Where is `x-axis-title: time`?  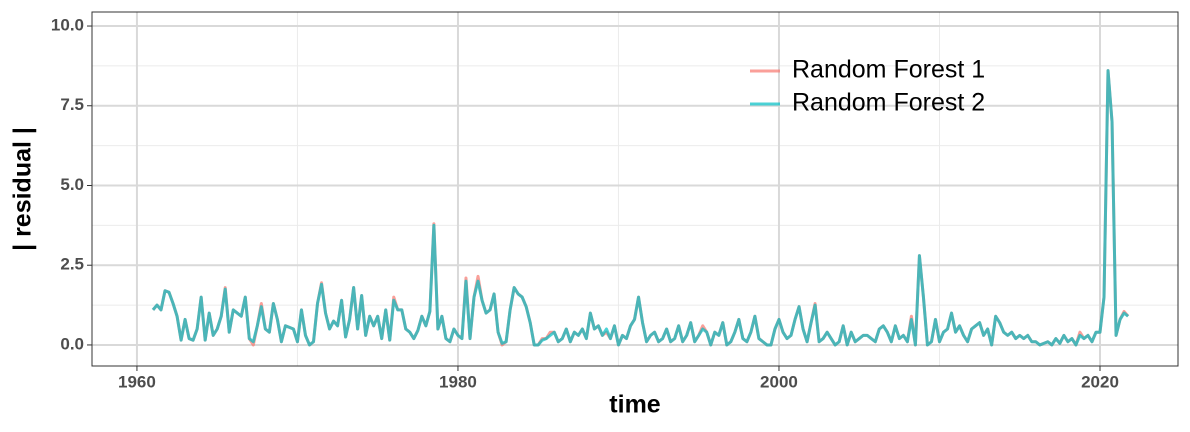
x-axis-title: time is located at coordinates (635, 405).